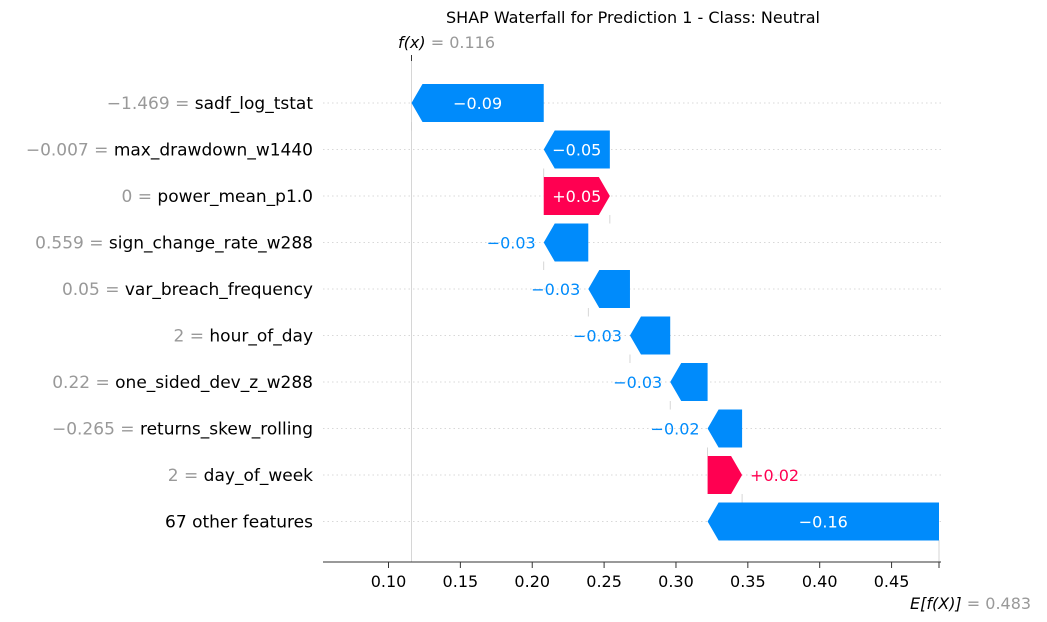  What do you see at coordinates (226, 430) in the screenshot?
I see `feature-name: returns_skew_rolling` at bounding box center [226, 430].